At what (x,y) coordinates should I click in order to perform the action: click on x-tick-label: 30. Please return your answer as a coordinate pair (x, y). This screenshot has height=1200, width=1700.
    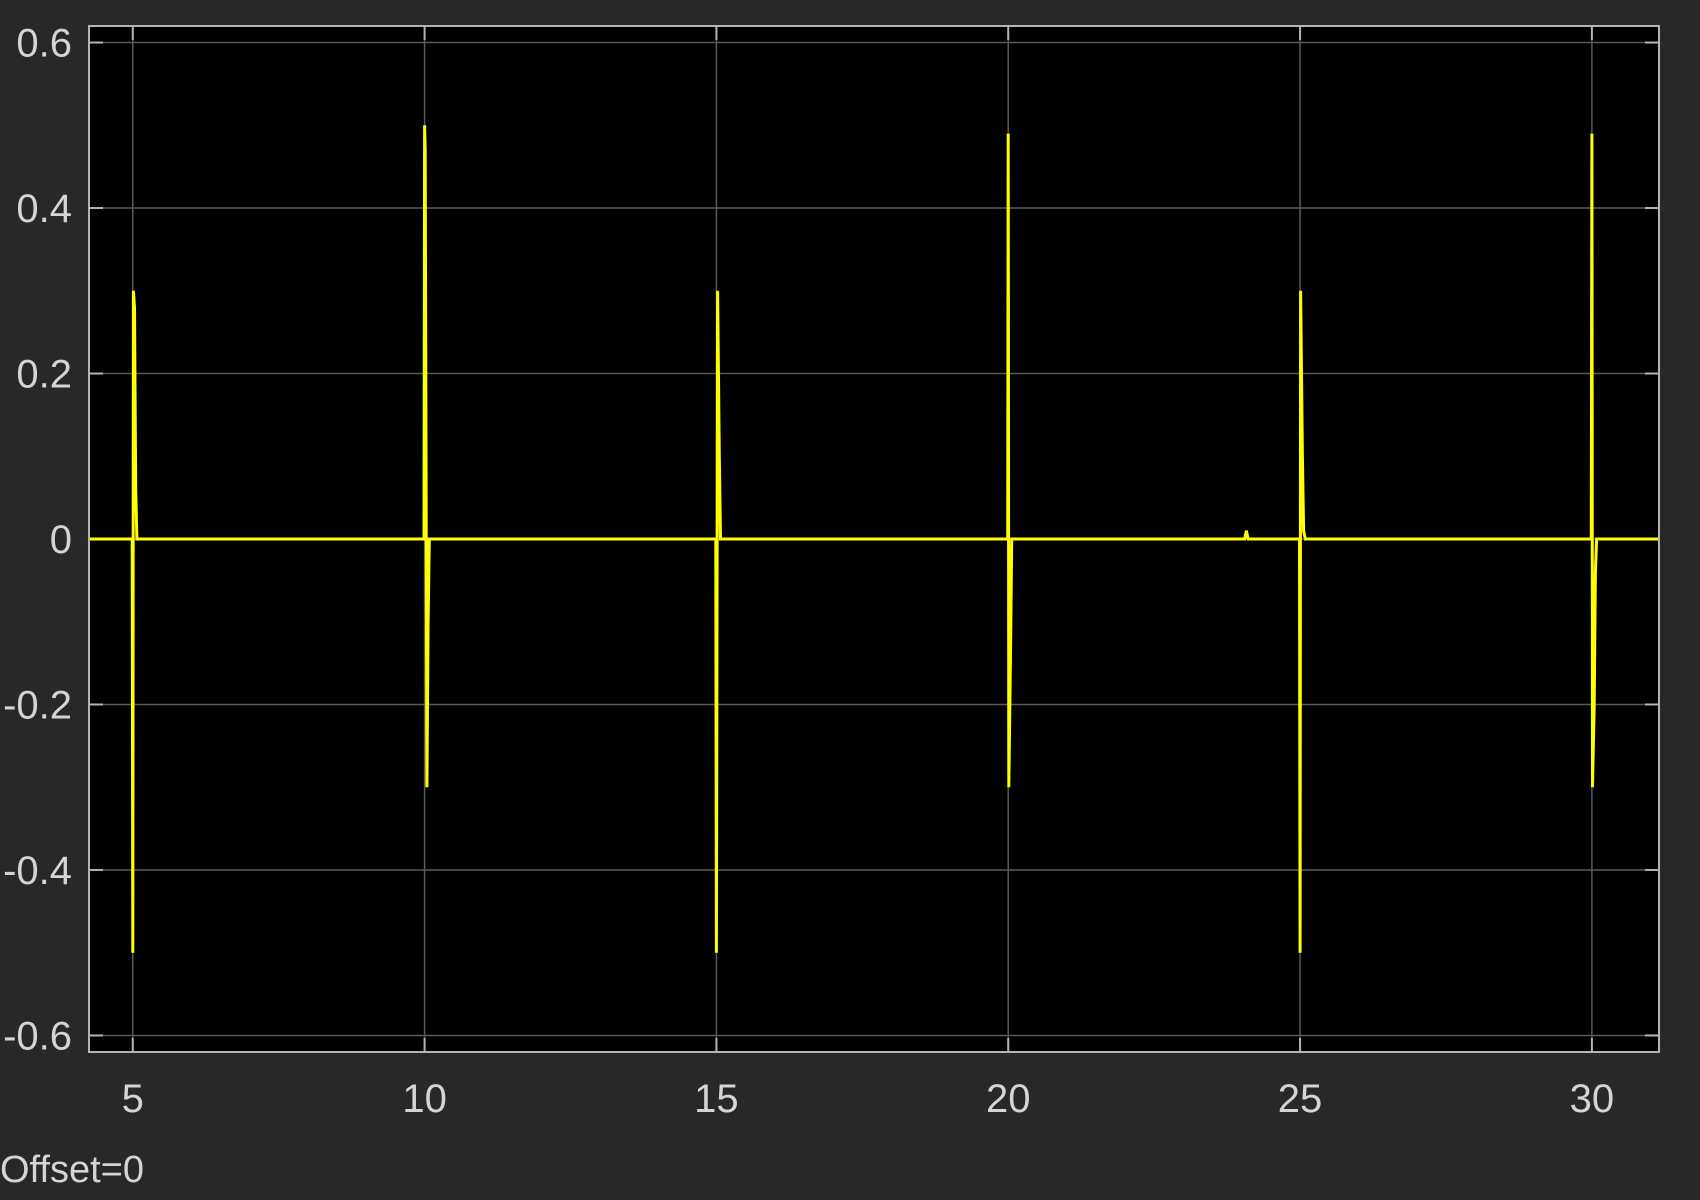
    Looking at the image, I should click on (1592, 1099).